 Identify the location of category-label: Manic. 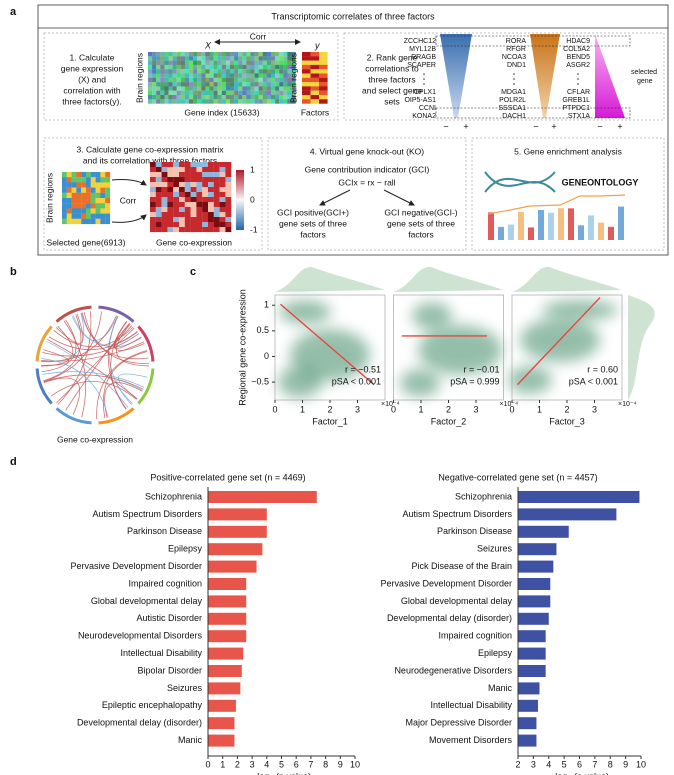
(500, 688).